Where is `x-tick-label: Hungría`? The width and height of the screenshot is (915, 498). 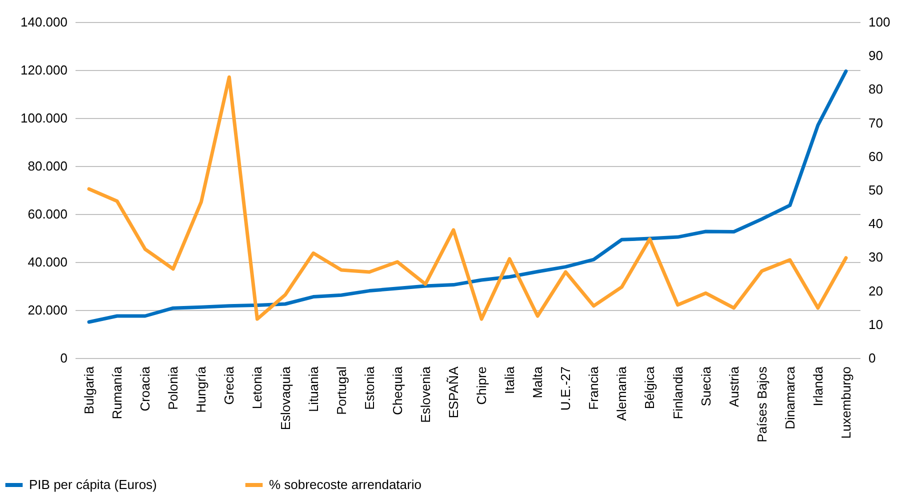
x-tick-label: Hungría is located at coordinates (201, 389).